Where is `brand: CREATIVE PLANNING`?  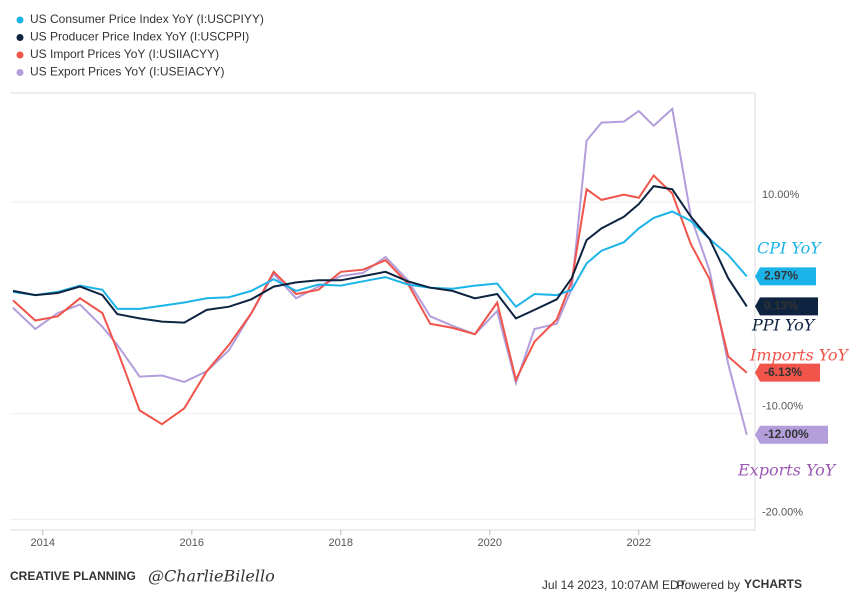 brand: CREATIVE PLANNING is located at coordinates (73, 576).